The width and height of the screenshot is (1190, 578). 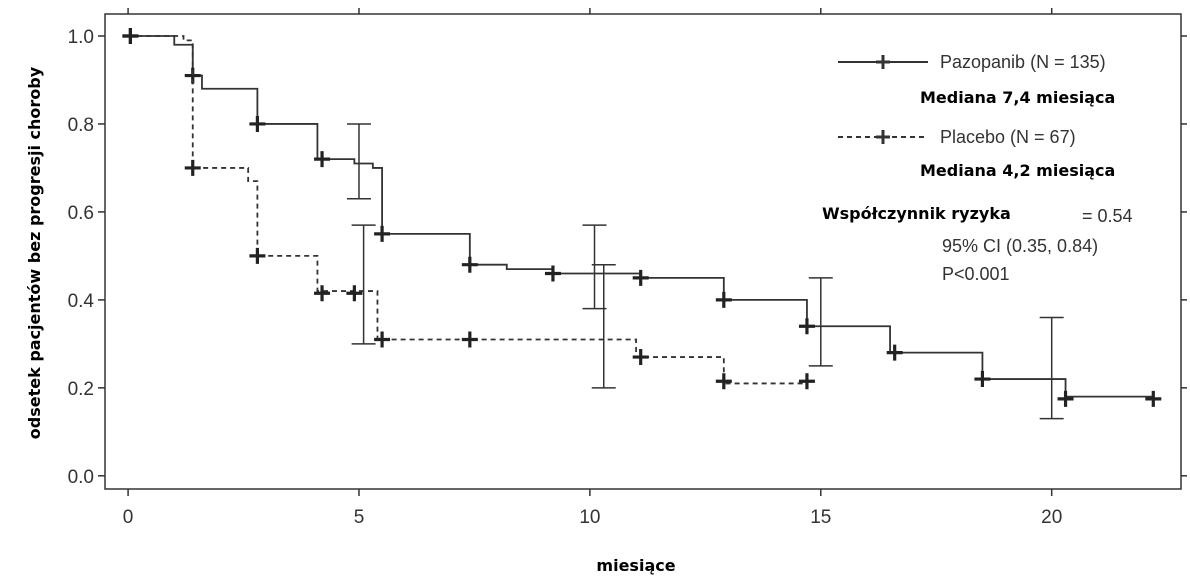 What do you see at coordinates (81, 301) in the screenshot?
I see `y-tick-label: 0.4` at bounding box center [81, 301].